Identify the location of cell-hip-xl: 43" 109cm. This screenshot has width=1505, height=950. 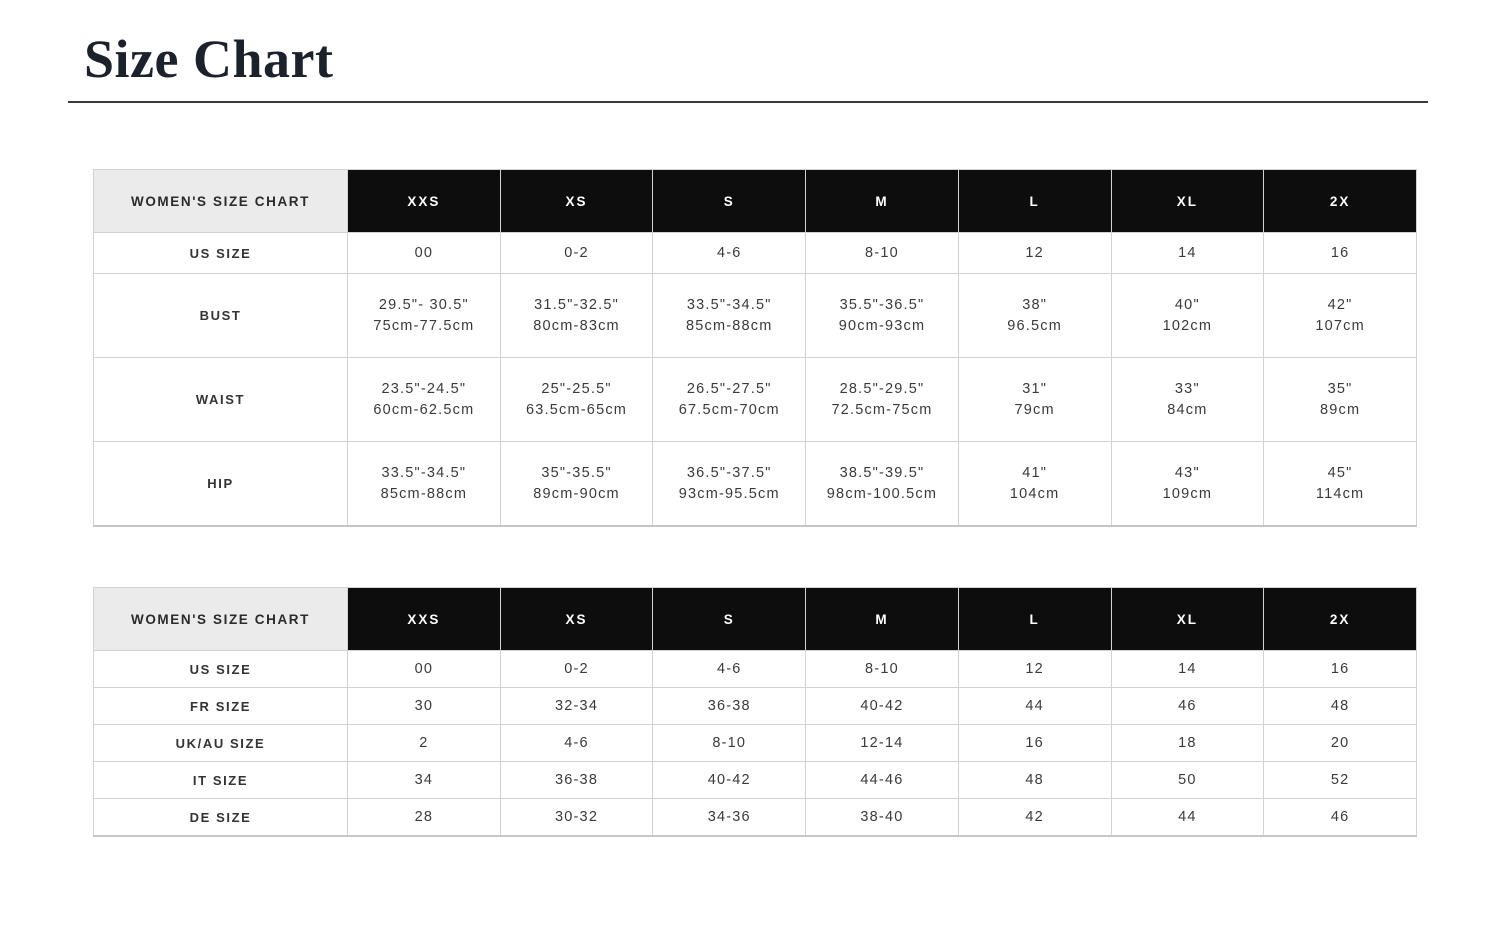
(1187, 484).